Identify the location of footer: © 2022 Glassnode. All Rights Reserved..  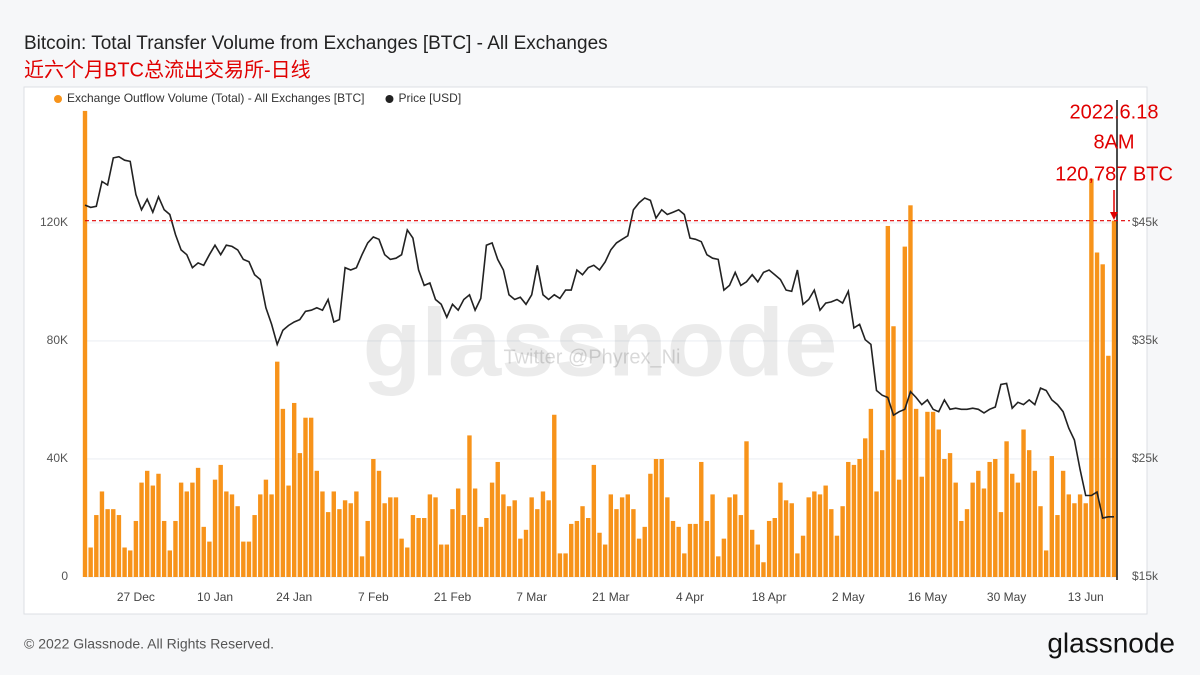
(149, 644).